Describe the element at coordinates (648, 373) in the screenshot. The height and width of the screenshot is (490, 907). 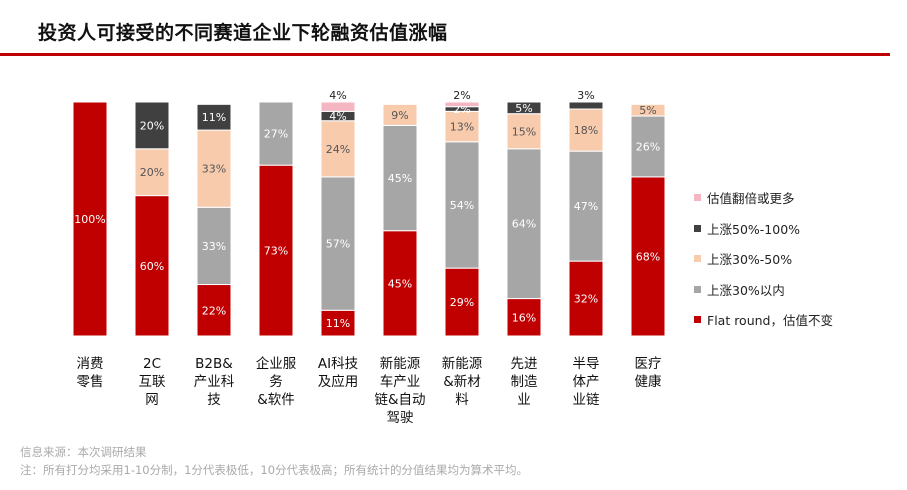
I see `category-label: 医疗 健康` at that location.